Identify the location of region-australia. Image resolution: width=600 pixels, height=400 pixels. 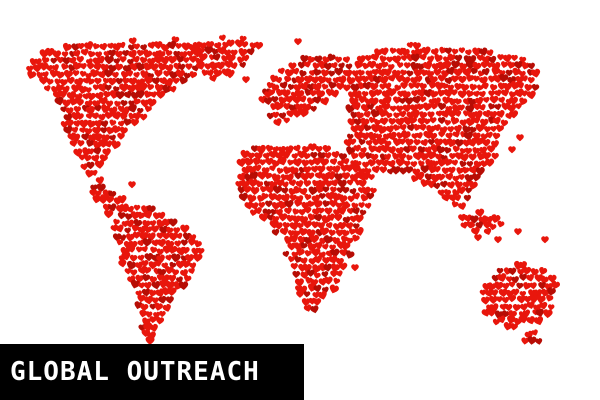
(520, 296).